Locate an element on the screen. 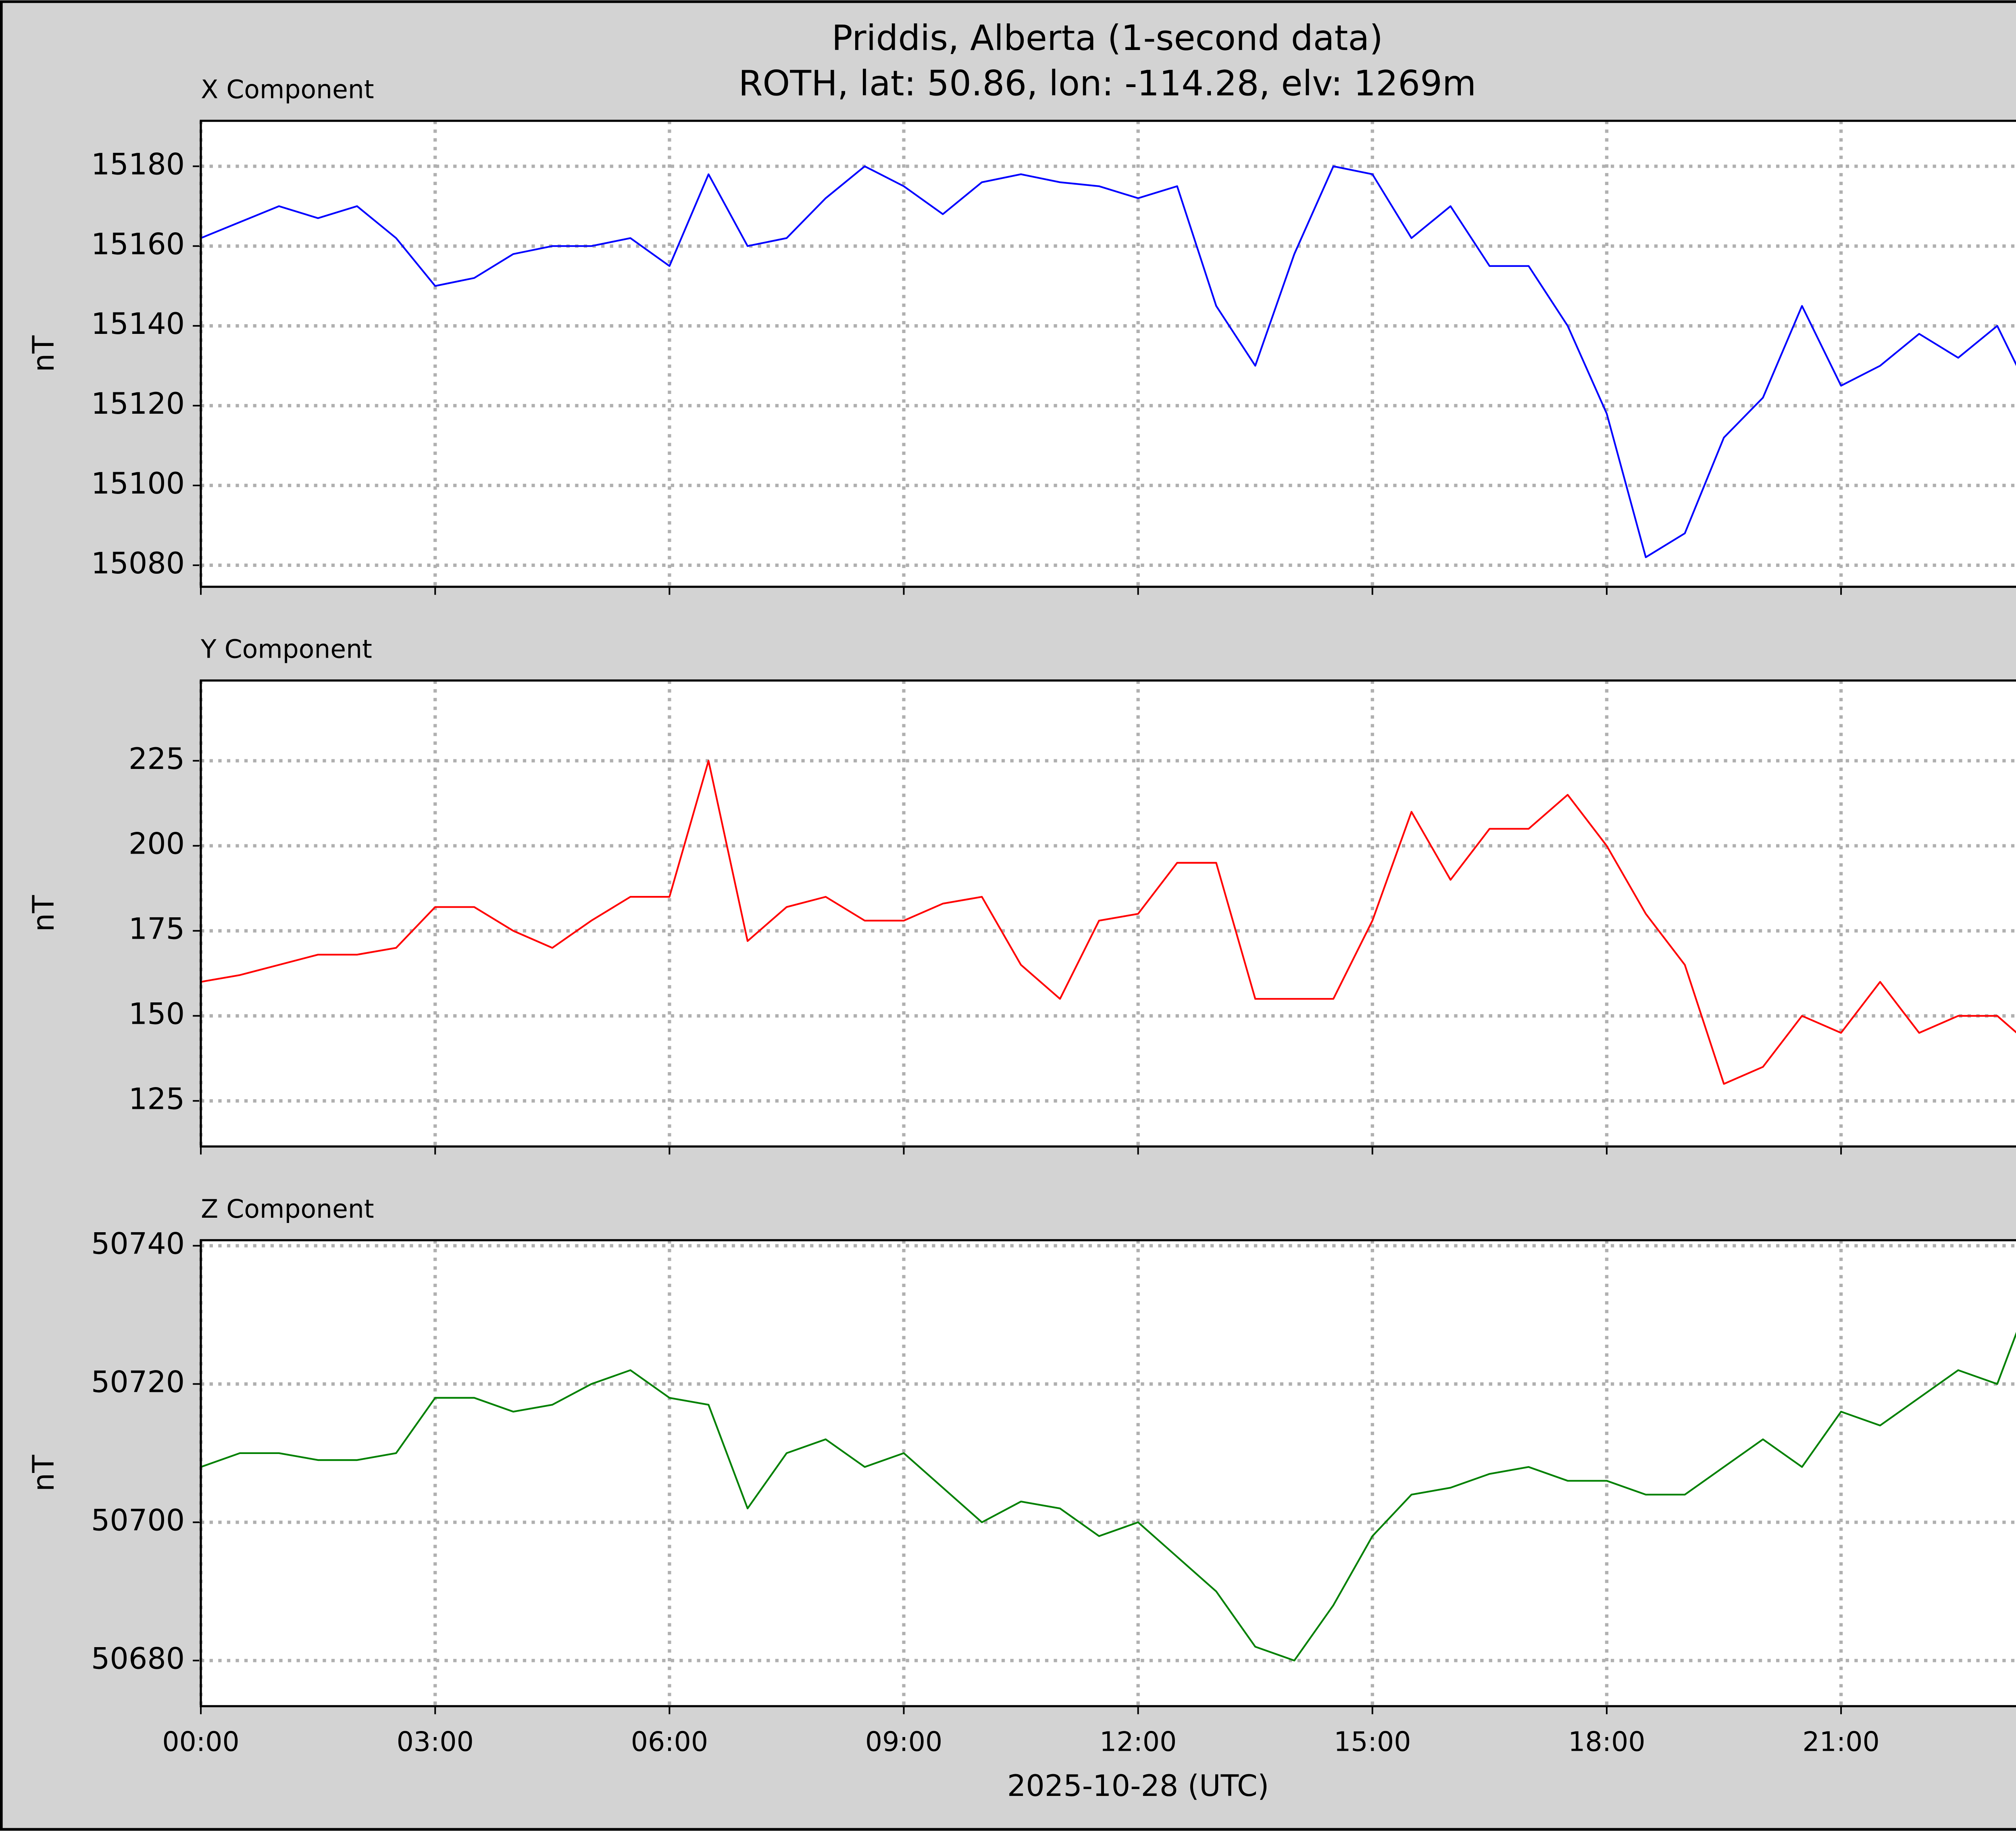 This screenshot has width=2016, height=1831. y-tick-label: 15120 is located at coordinates (138, 404).